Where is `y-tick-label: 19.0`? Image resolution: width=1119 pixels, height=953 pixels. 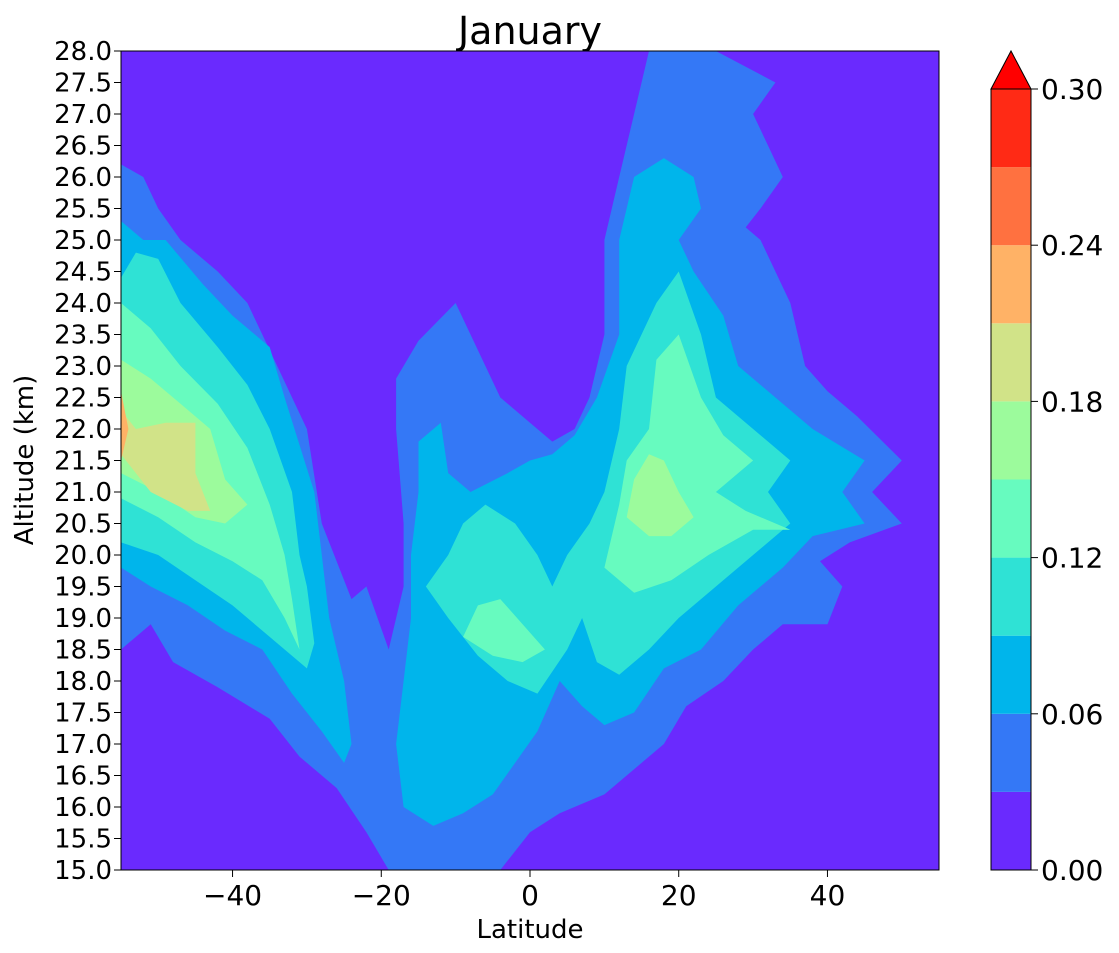
y-tick-label: 19.0 is located at coordinates (83, 619).